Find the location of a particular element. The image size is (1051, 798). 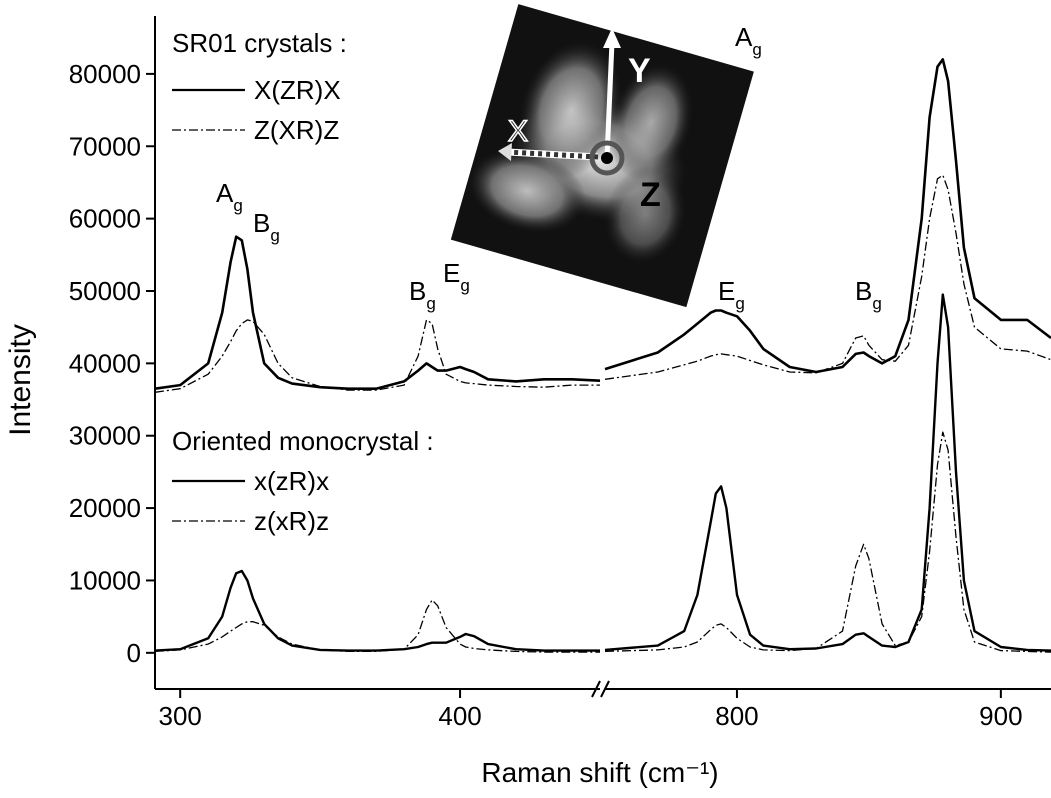

y-tick-label: 40000 is located at coordinates (105, 363).